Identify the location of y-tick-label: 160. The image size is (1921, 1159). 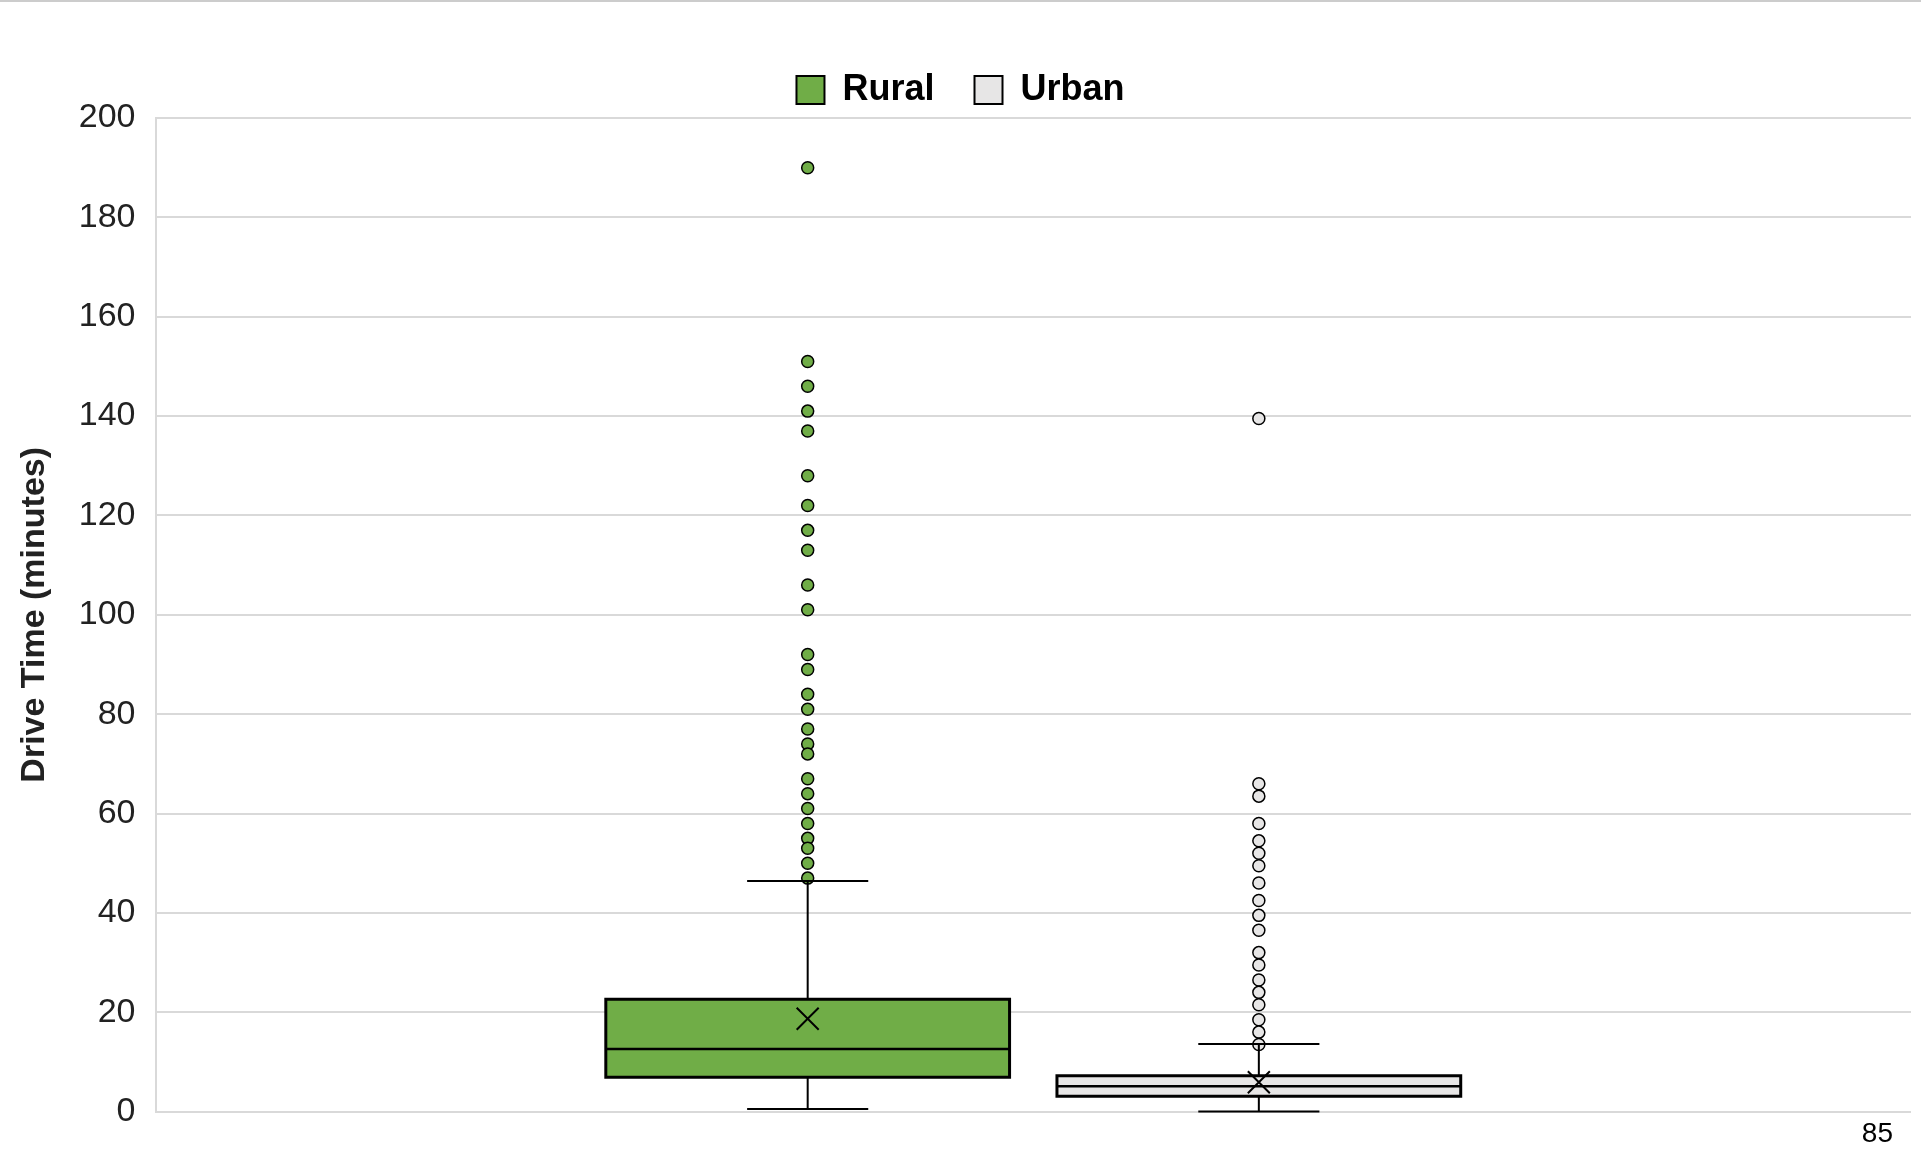
(107, 314).